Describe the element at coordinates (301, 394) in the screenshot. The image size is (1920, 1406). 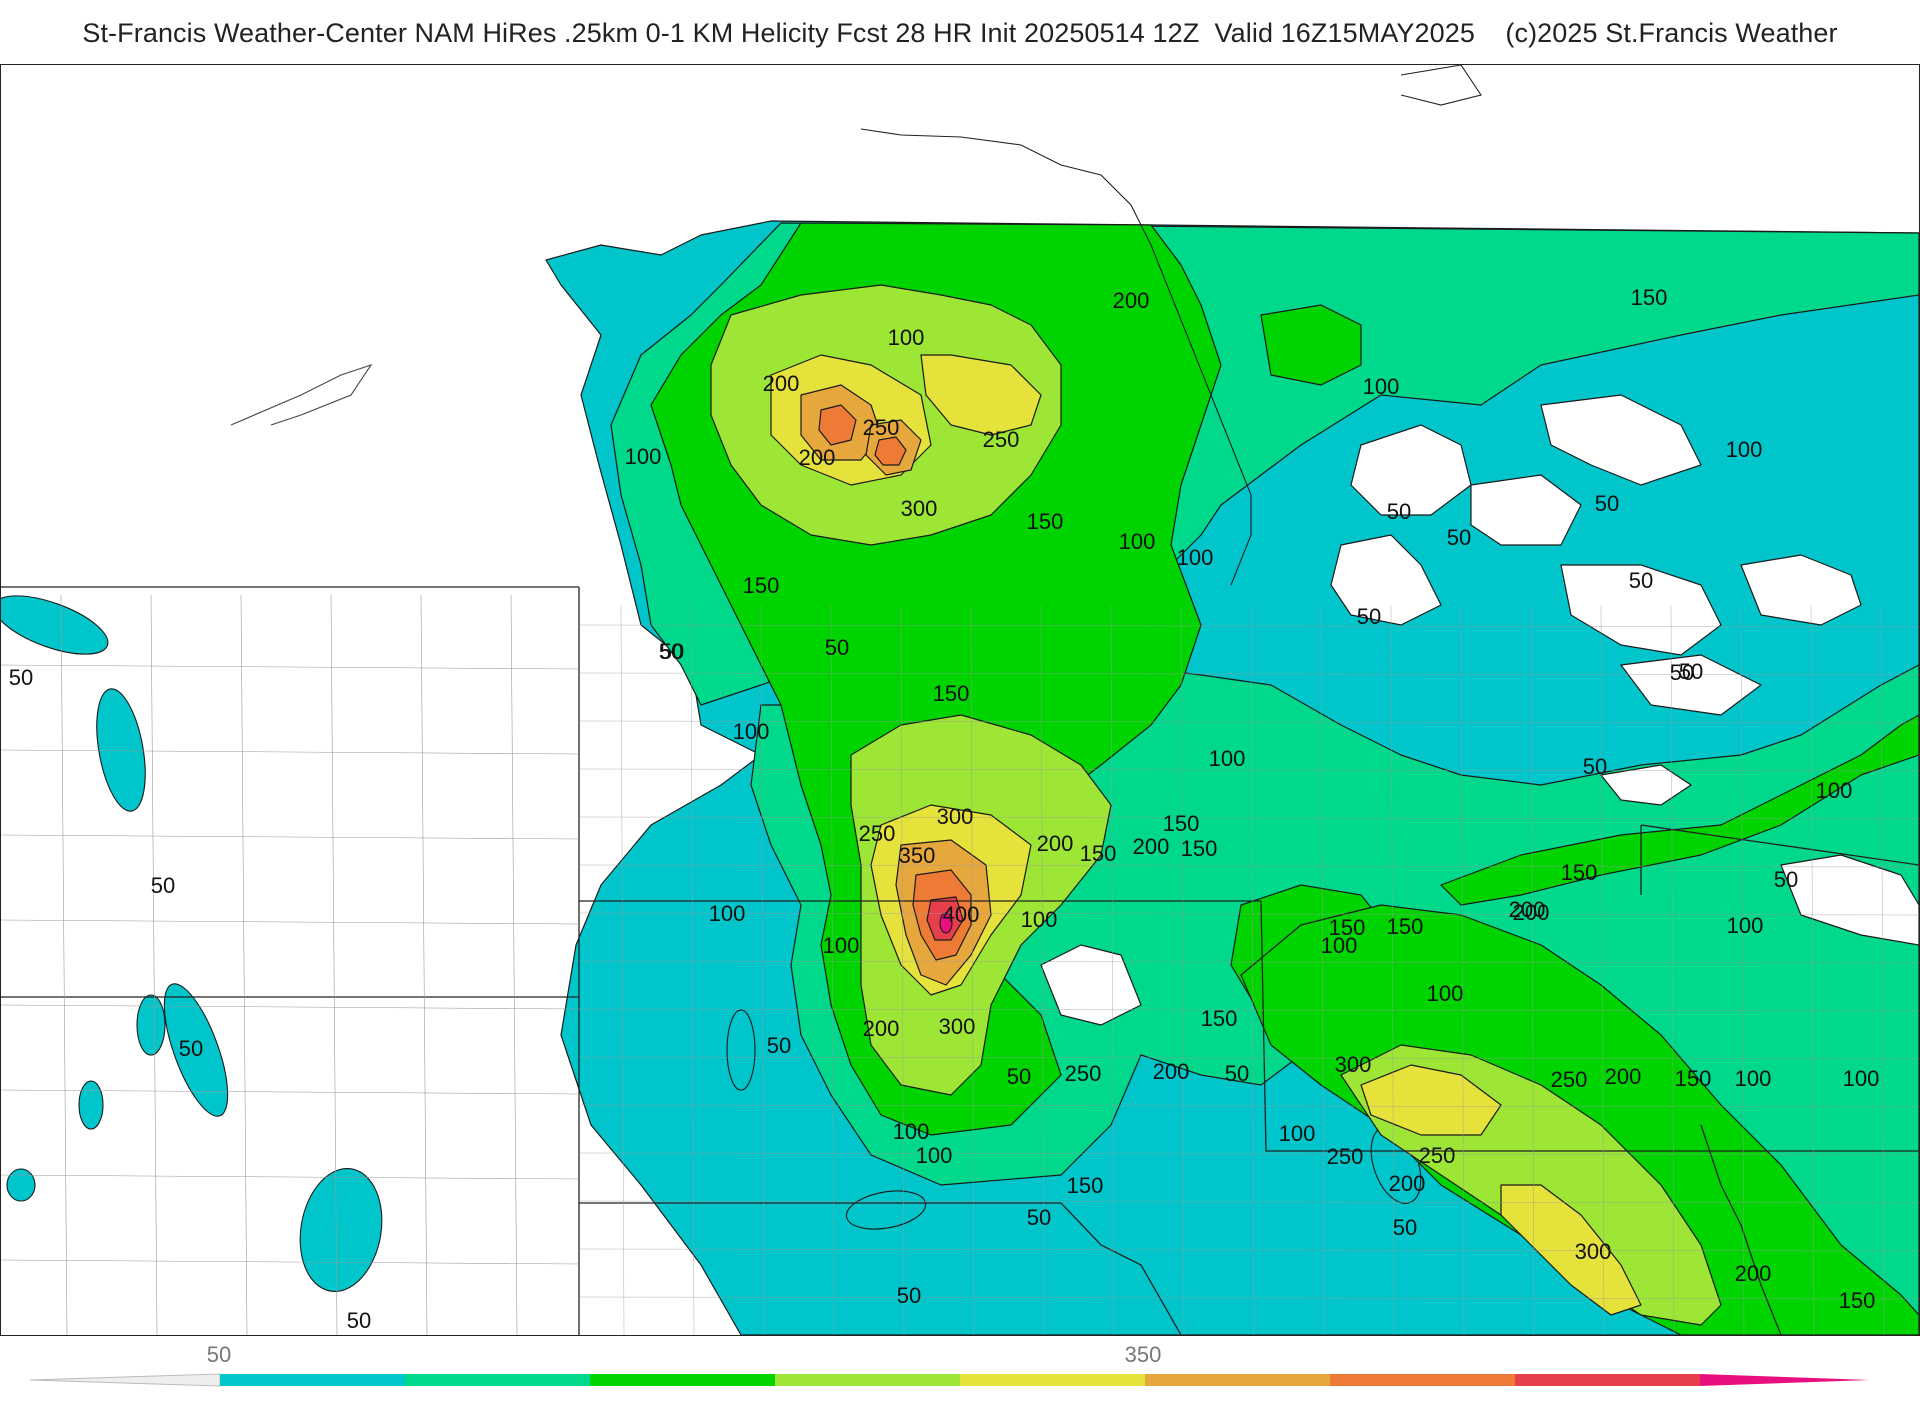
I see `lake-outline` at that location.